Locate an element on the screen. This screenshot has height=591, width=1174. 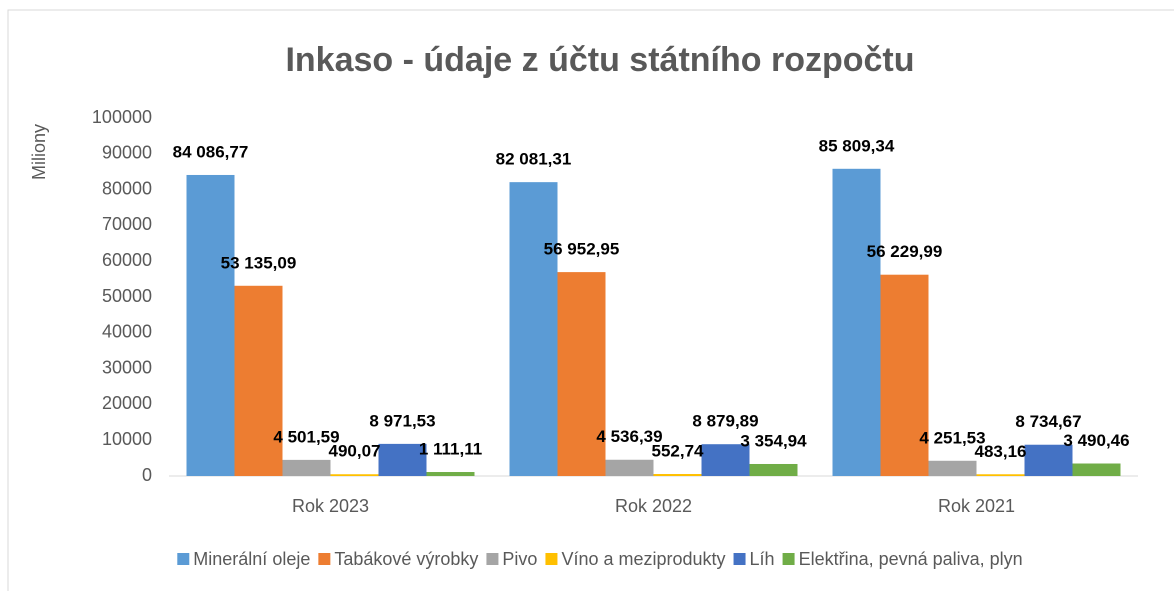
data-label: 4 251,53 is located at coordinates (952, 437).